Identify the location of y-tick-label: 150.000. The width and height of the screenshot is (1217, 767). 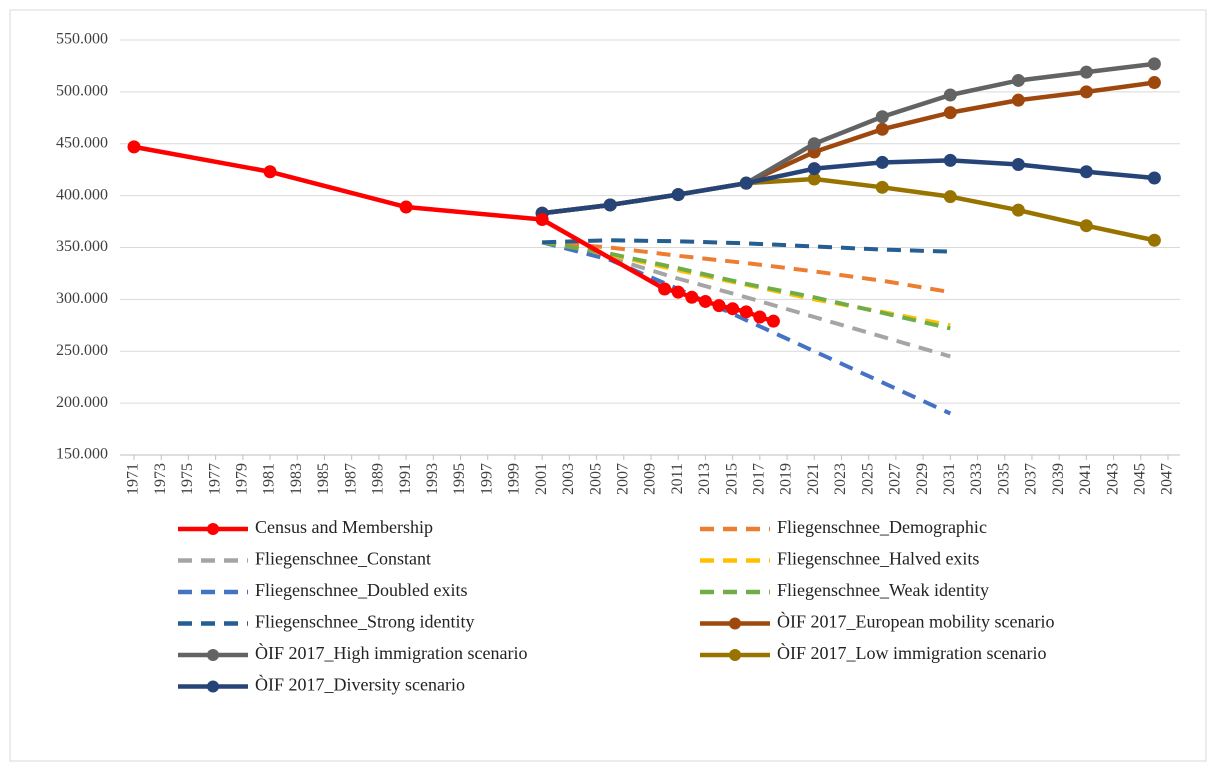
(82, 454).